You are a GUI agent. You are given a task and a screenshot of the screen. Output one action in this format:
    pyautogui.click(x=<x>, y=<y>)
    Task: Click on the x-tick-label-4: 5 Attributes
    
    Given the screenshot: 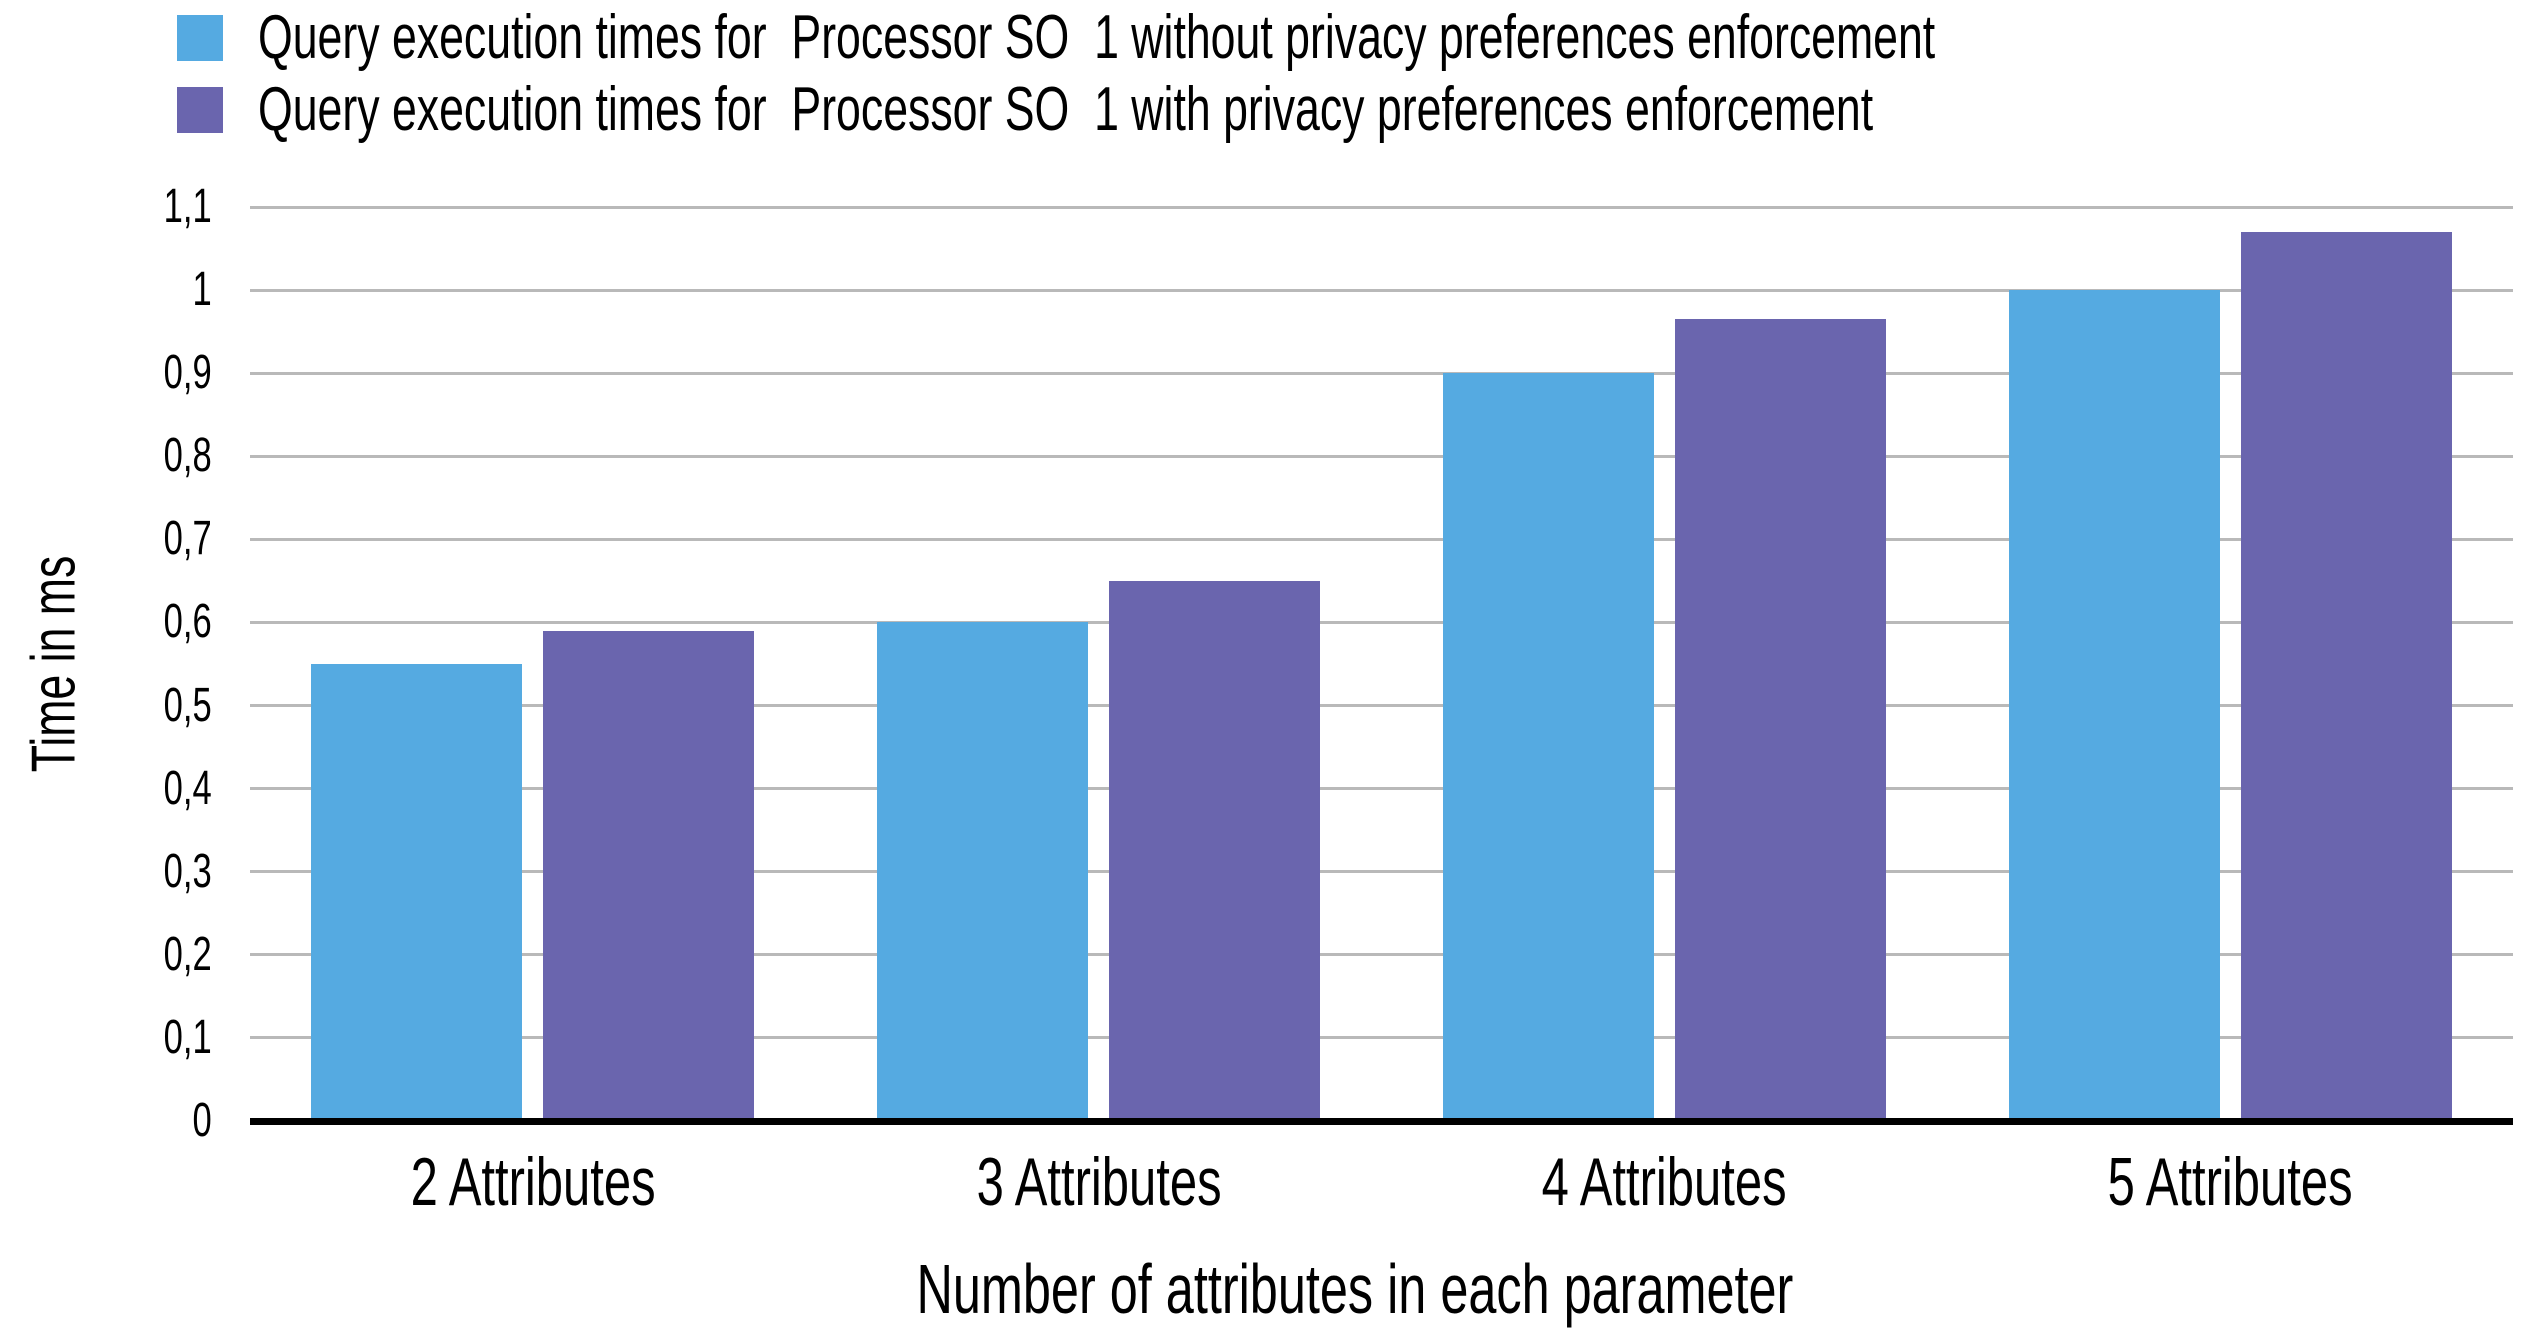 What is the action you would take?
    pyautogui.click(x=2227, y=1182)
    